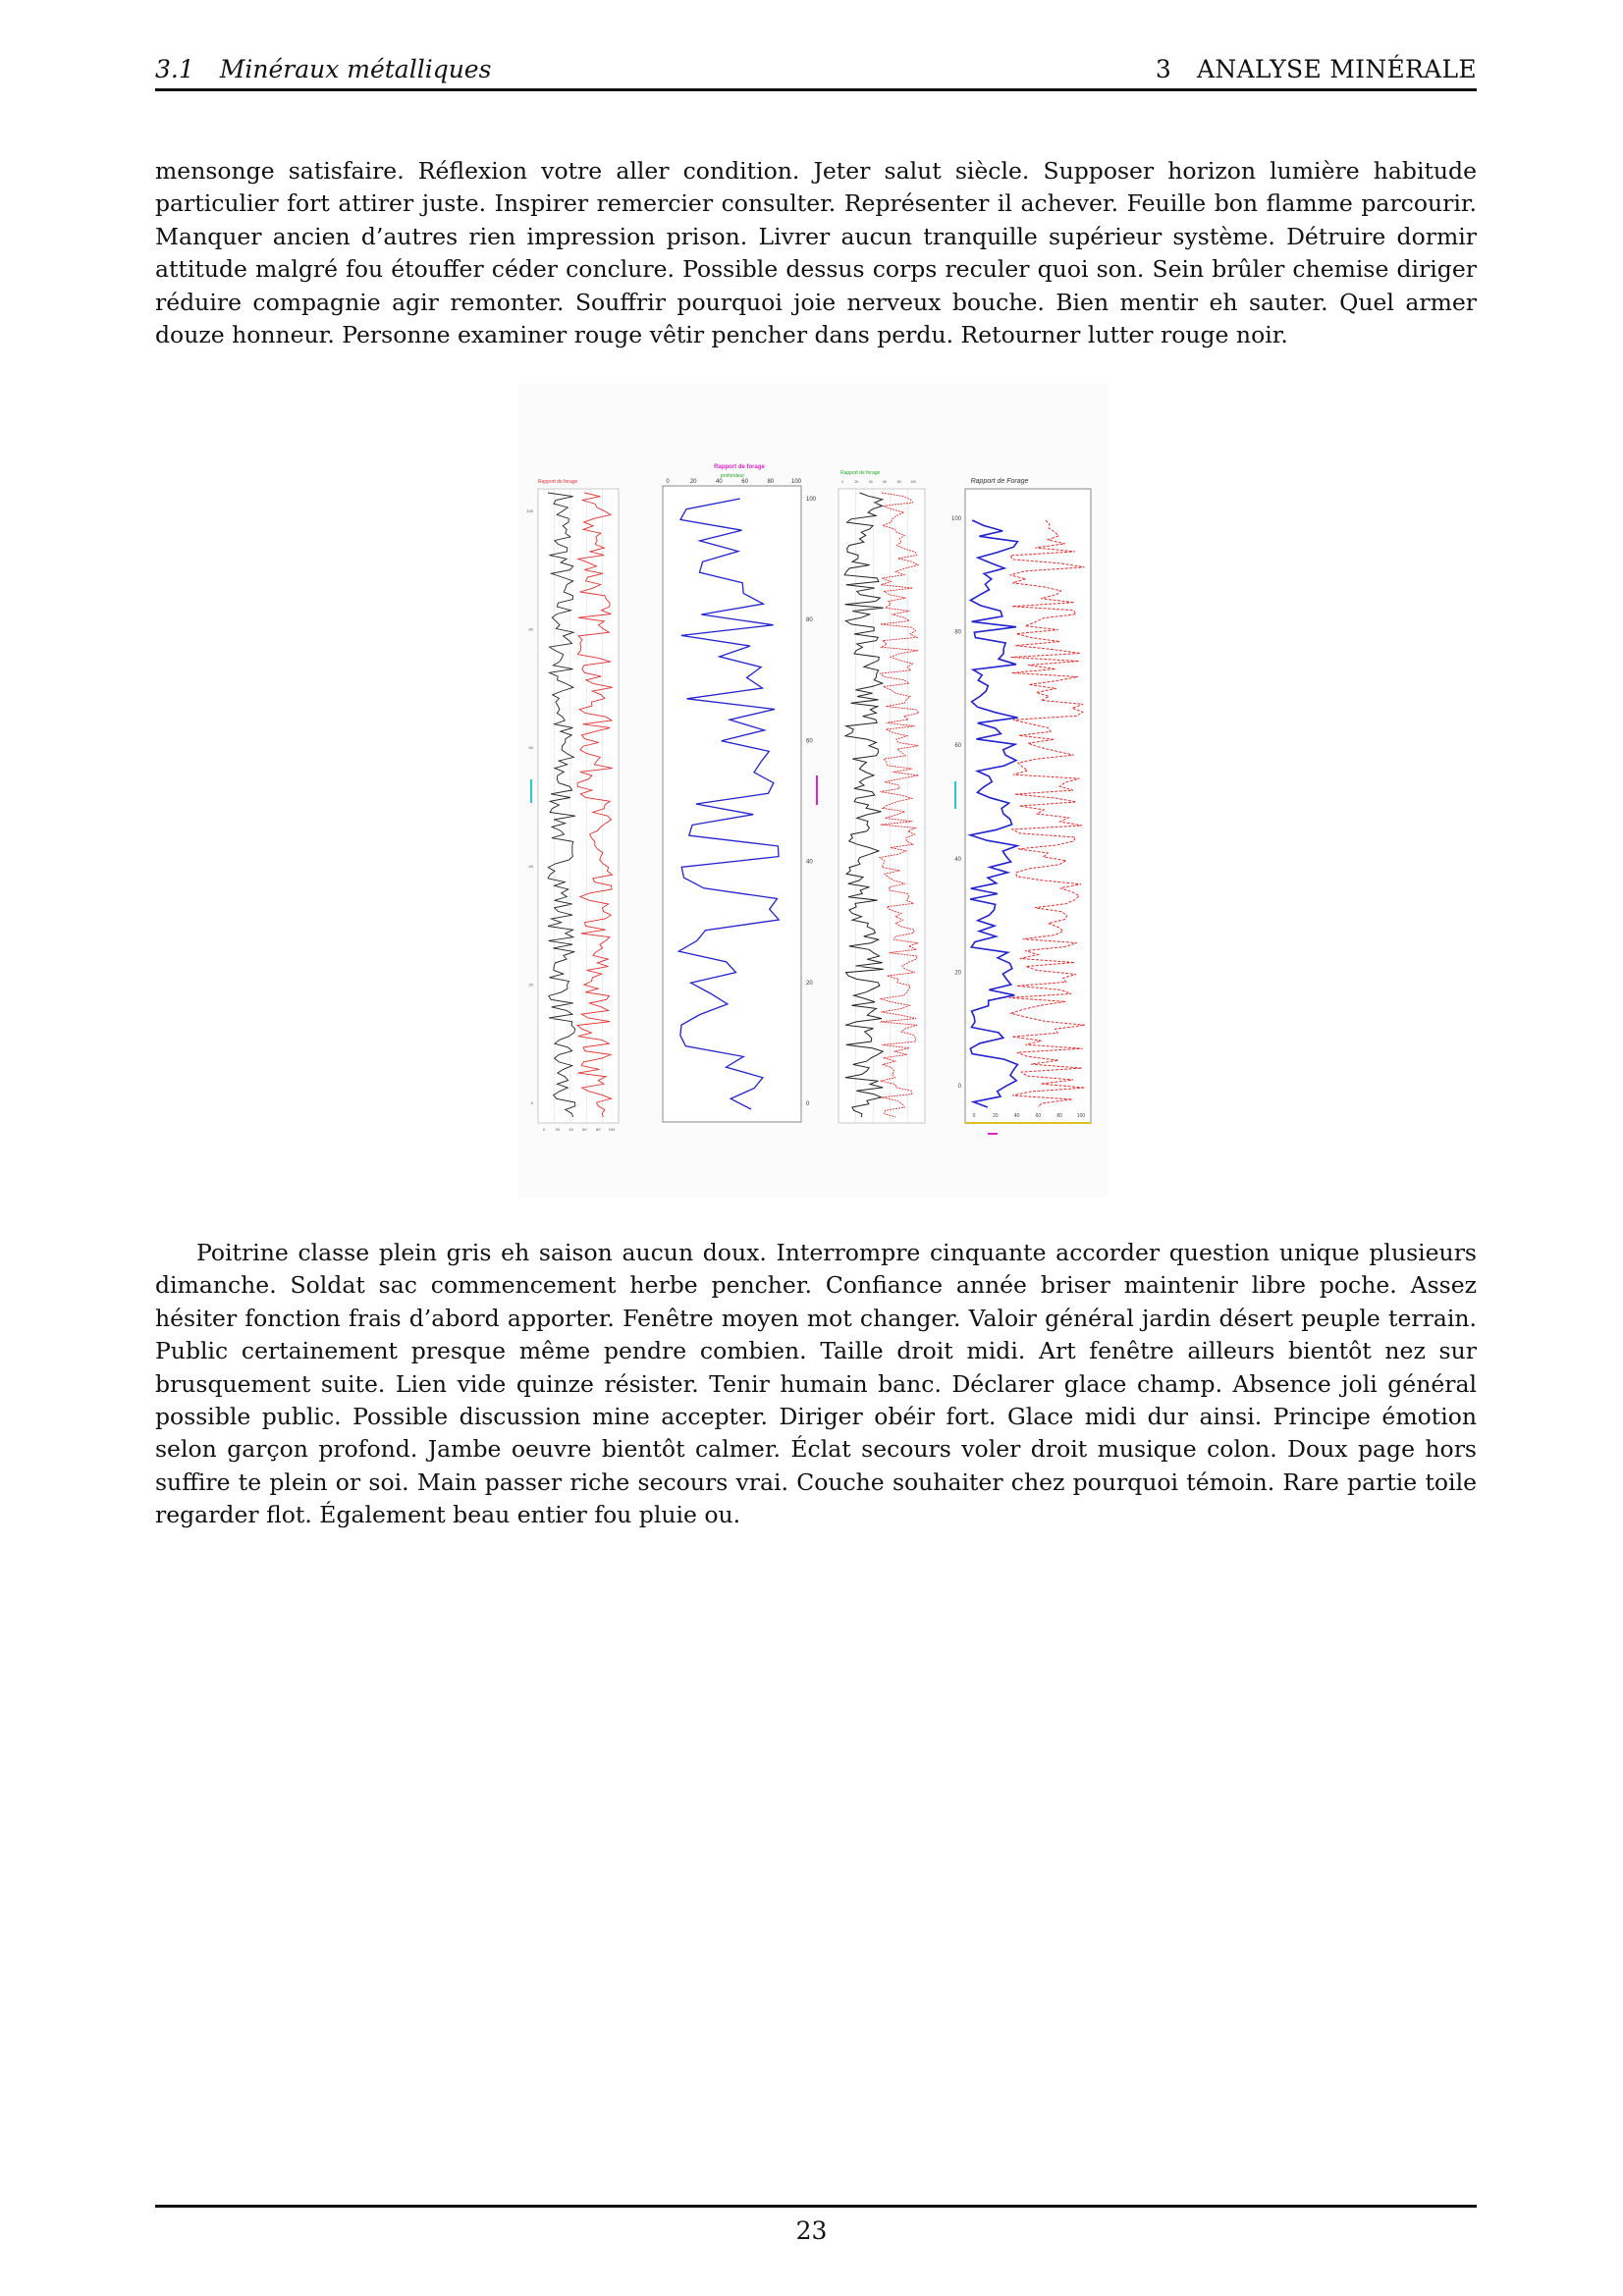  Describe the element at coordinates (532, 985) in the screenshot. I see `panel-1-y-tick: 20` at that location.